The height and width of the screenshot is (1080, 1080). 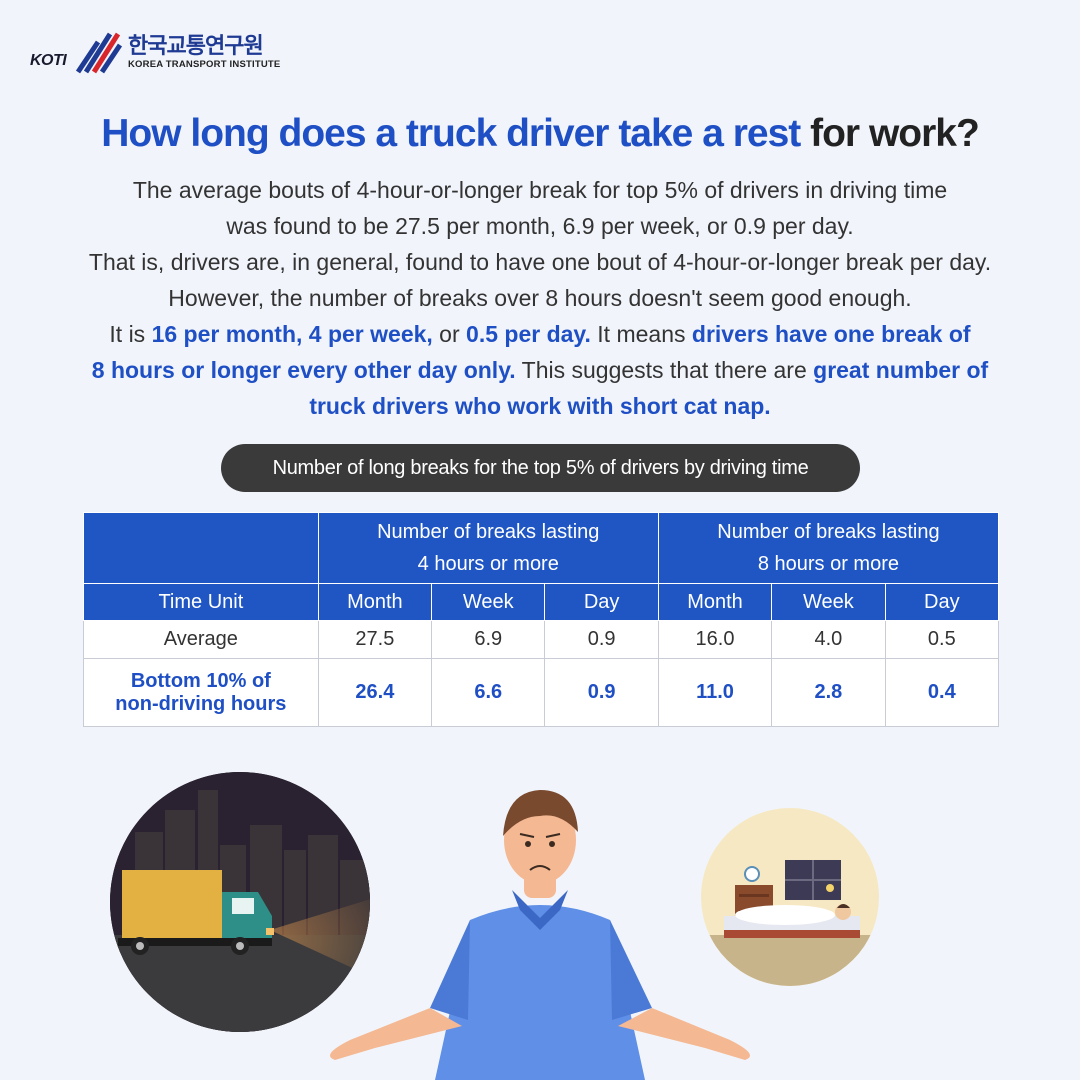 I want to click on group-header-8h: Number of breaks lasting 8 hours or more, so click(x=828, y=548).